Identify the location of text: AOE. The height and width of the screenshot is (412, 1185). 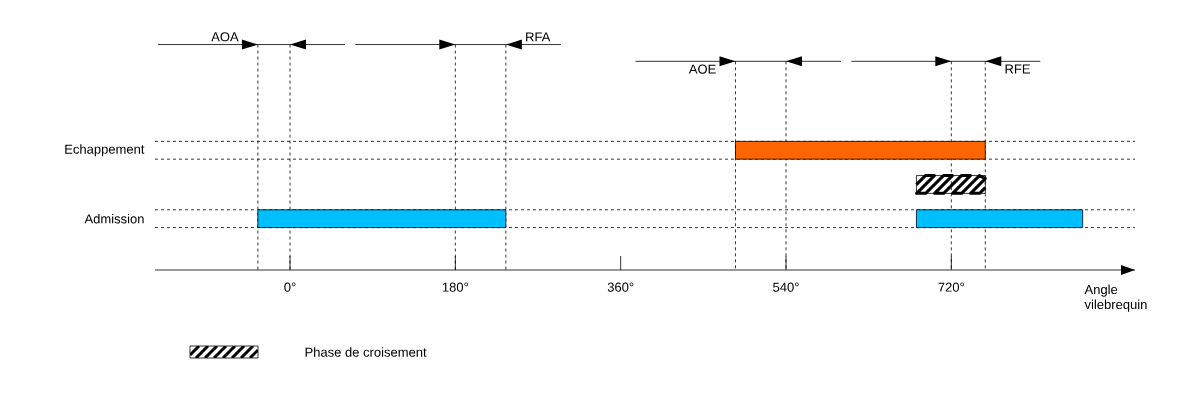
(702, 69).